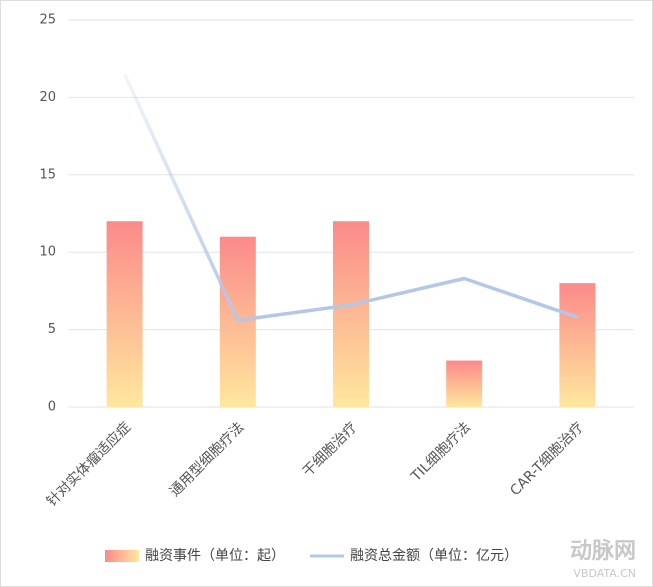  What do you see at coordinates (47, 97) in the screenshot?
I see `y-tick-label: 20` at bounding box center [47, 97].